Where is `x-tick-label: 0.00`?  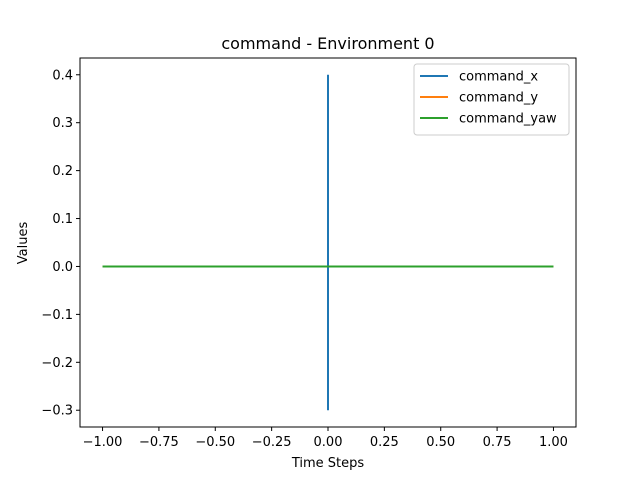
x-tick-label: 0.00 is located at coordinates (328, 442).